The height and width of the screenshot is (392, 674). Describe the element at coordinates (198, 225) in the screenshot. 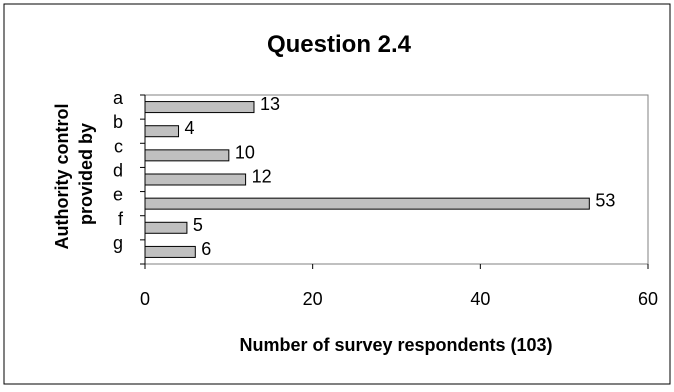

I see `data-label-f: 5` at that location.